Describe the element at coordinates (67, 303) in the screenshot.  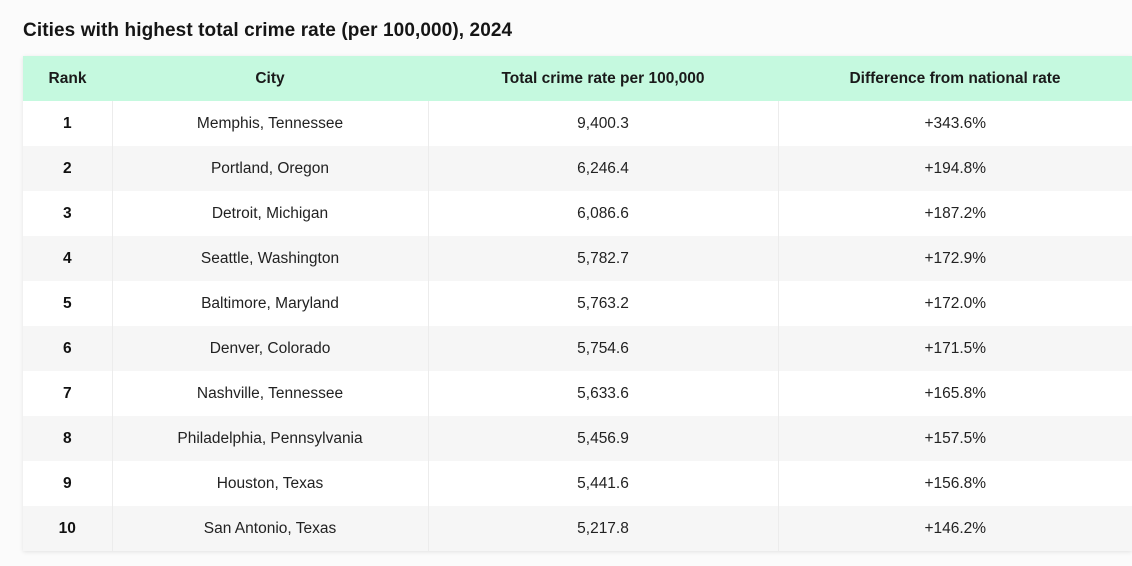
I see `rank-cell: 5` at that location.